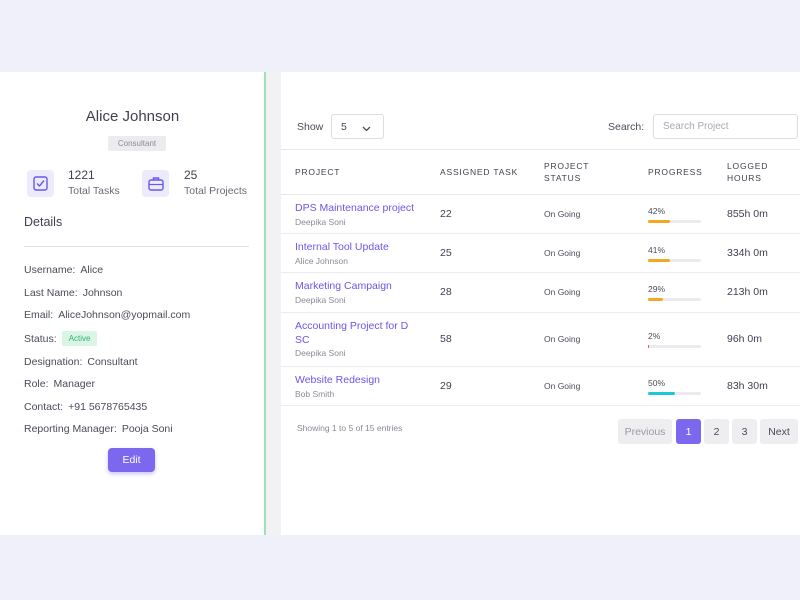 Image resolution: width=800 pixels, height=600 pixels. Describe the element at coordinates (53, 362) in the screenshot. I see `detail-label: Designation:` at that location.